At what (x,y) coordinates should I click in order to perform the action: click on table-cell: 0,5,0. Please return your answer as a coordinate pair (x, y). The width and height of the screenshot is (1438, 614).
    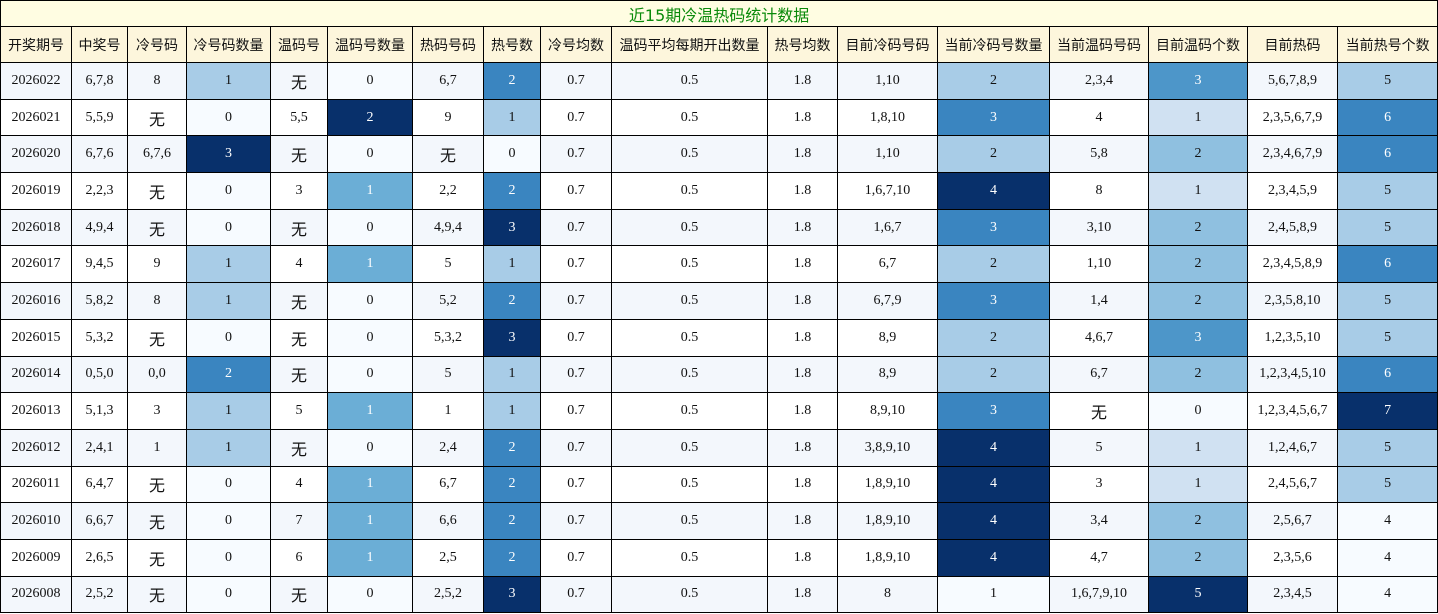
    Looking at the image, I should click on (99, 374).